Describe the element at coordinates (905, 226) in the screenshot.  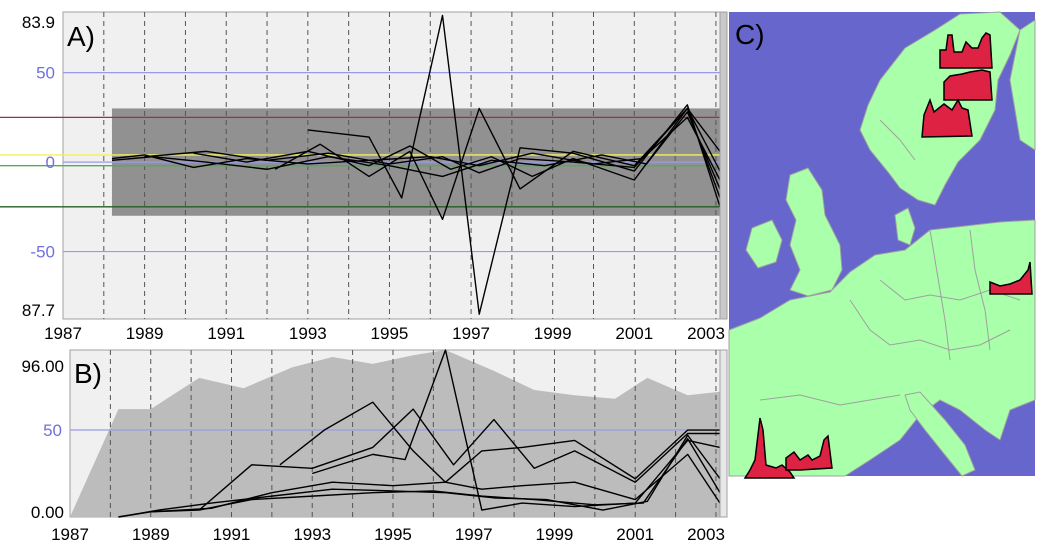
I see `map-landmass-denmark` at that location.